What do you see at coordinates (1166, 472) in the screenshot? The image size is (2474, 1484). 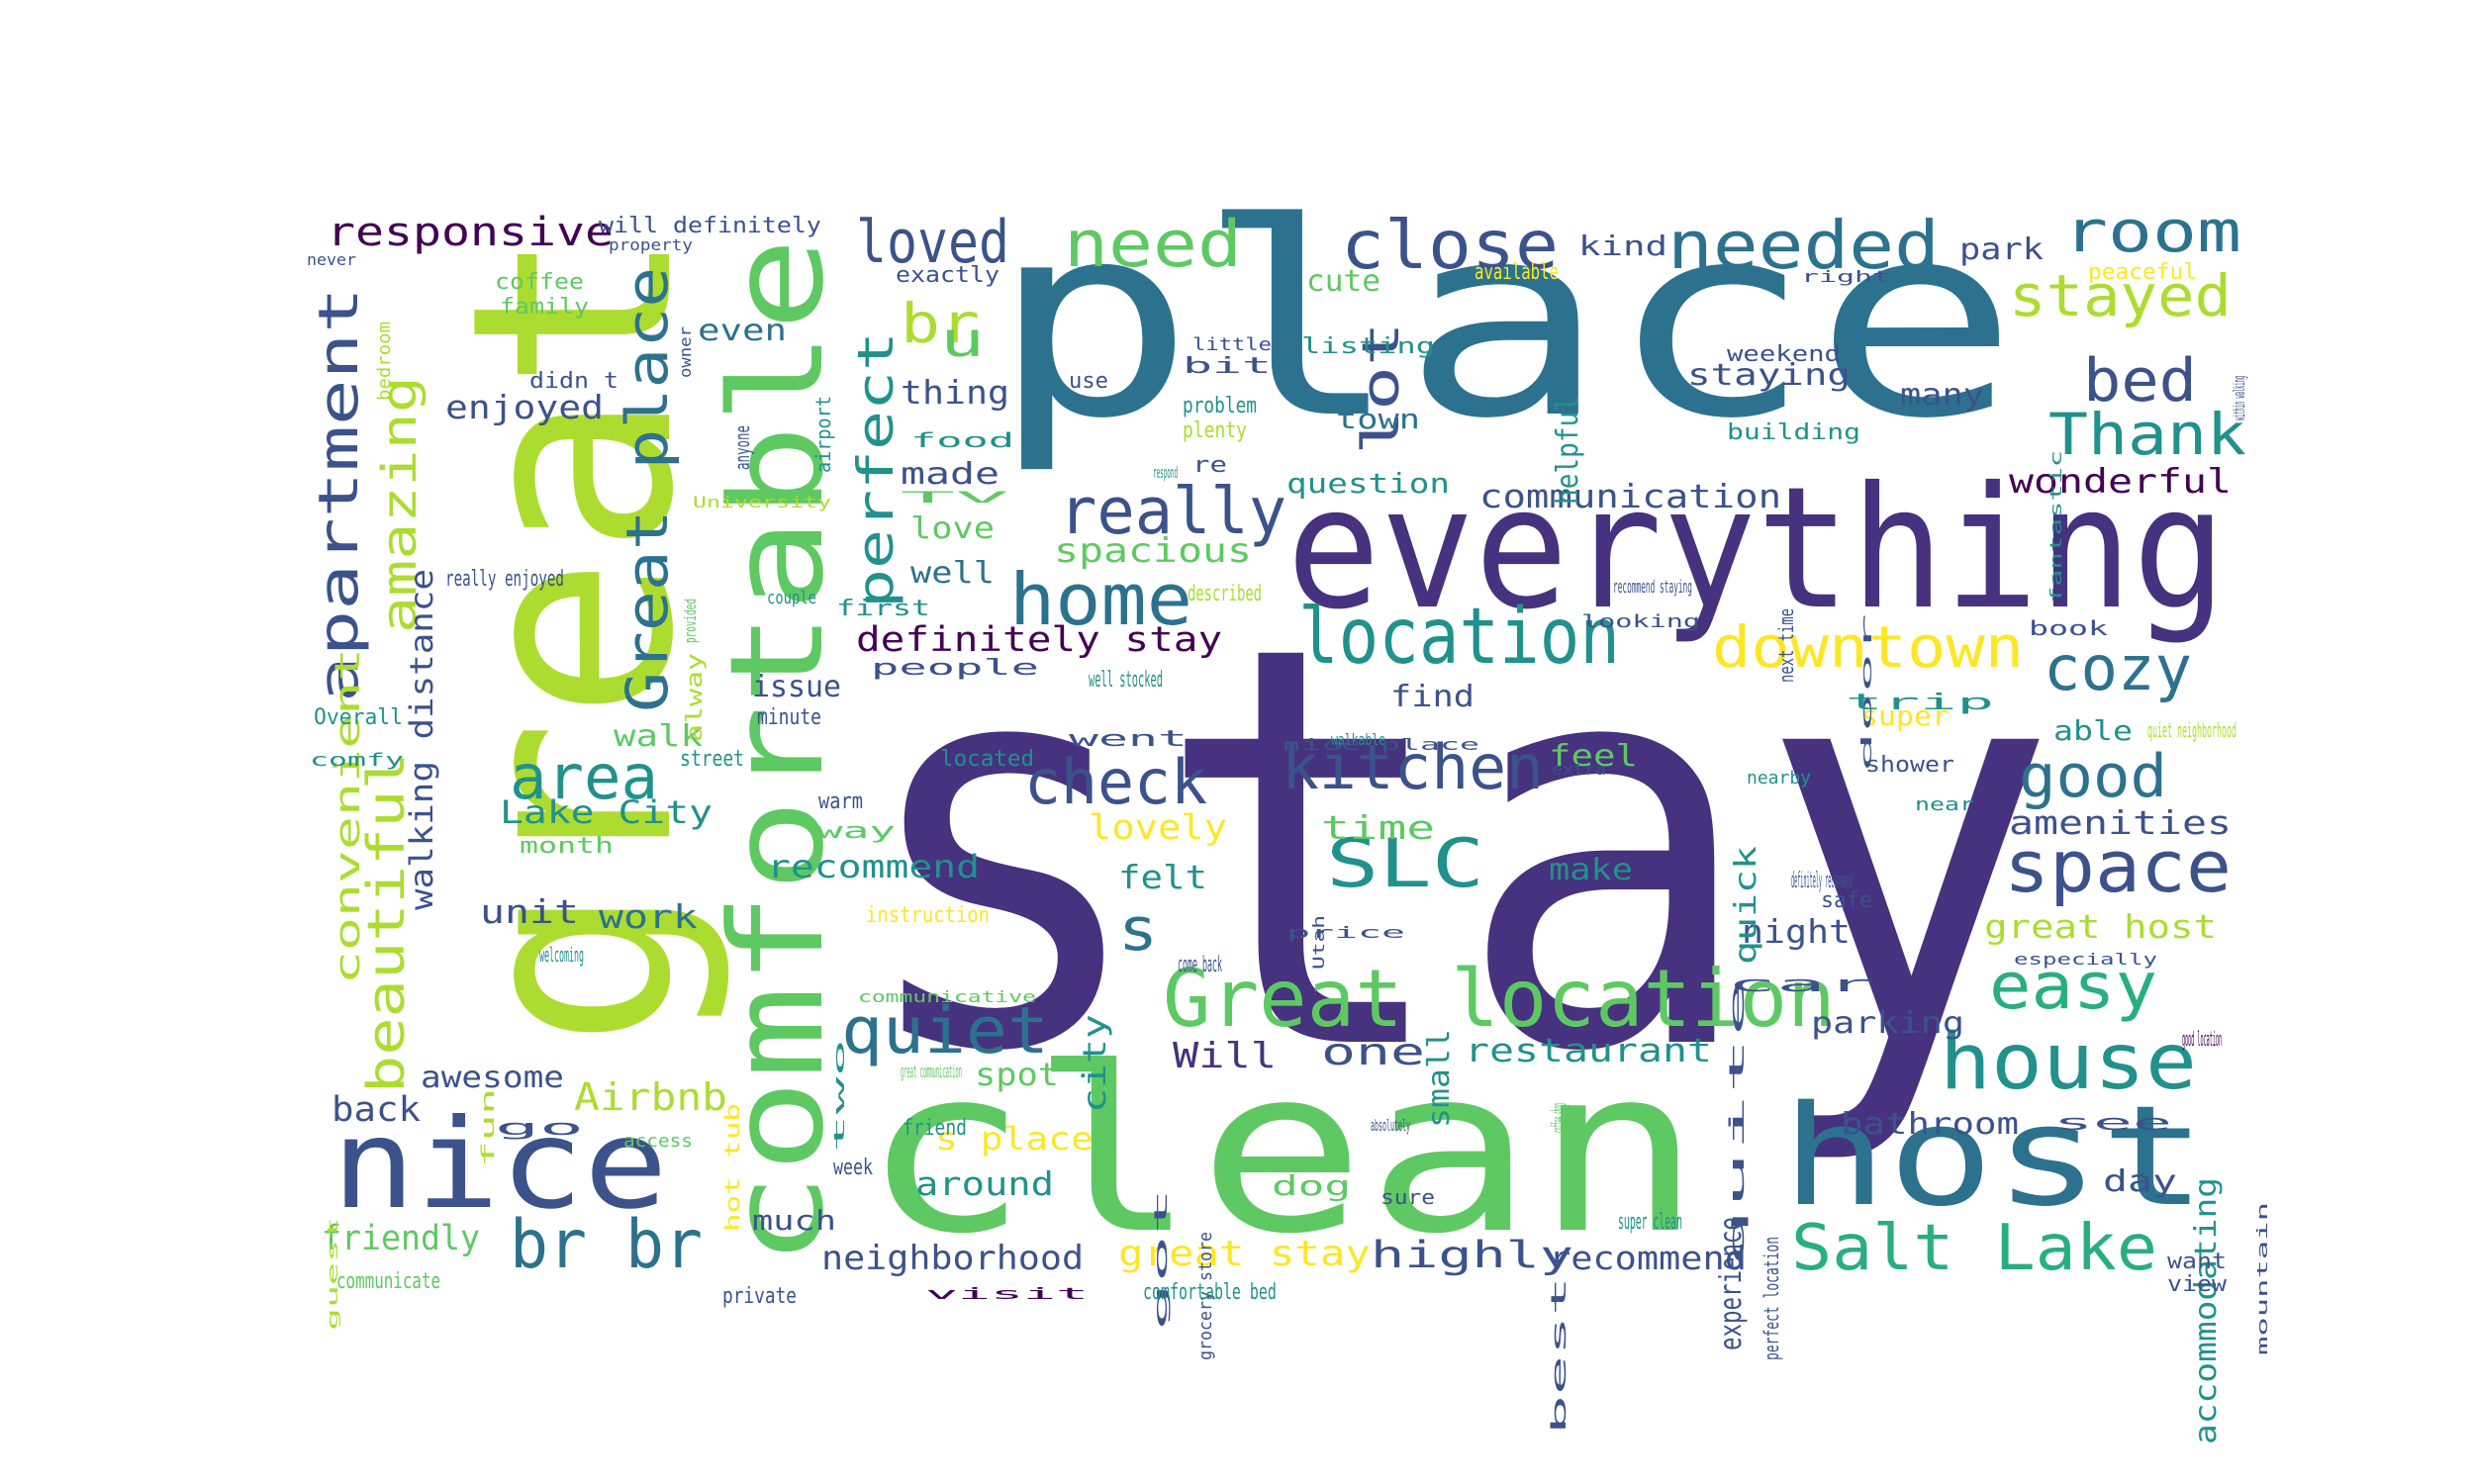 I see `word-respond-121: respond` at bounding box center [1166, 472].